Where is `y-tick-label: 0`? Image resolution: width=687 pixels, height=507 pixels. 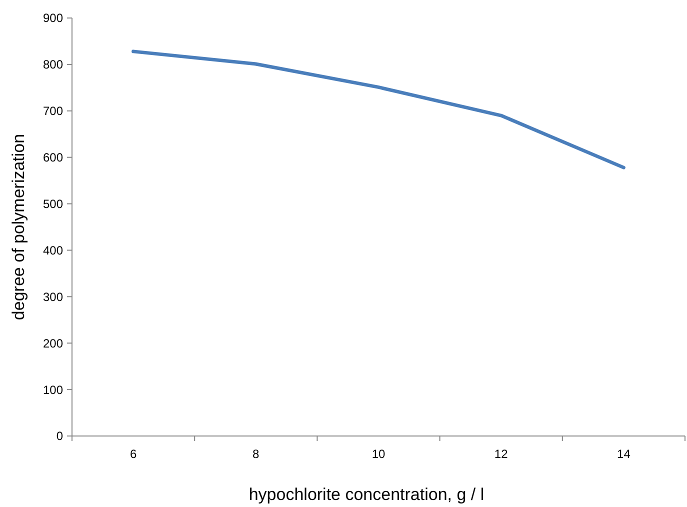
y-tick-label: 0 is located at coordinates (60, 436).